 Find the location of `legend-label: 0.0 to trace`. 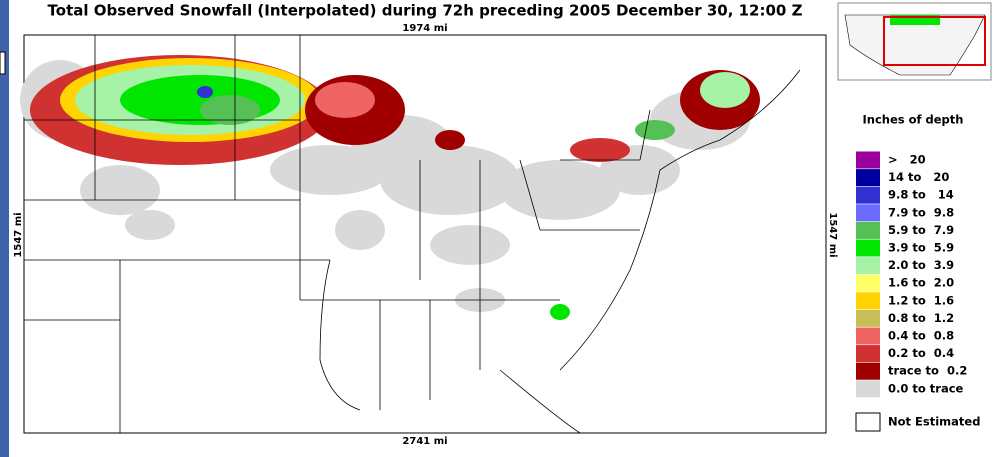

legend-label: 0.0 to trace is located at coordinates (926, 388).